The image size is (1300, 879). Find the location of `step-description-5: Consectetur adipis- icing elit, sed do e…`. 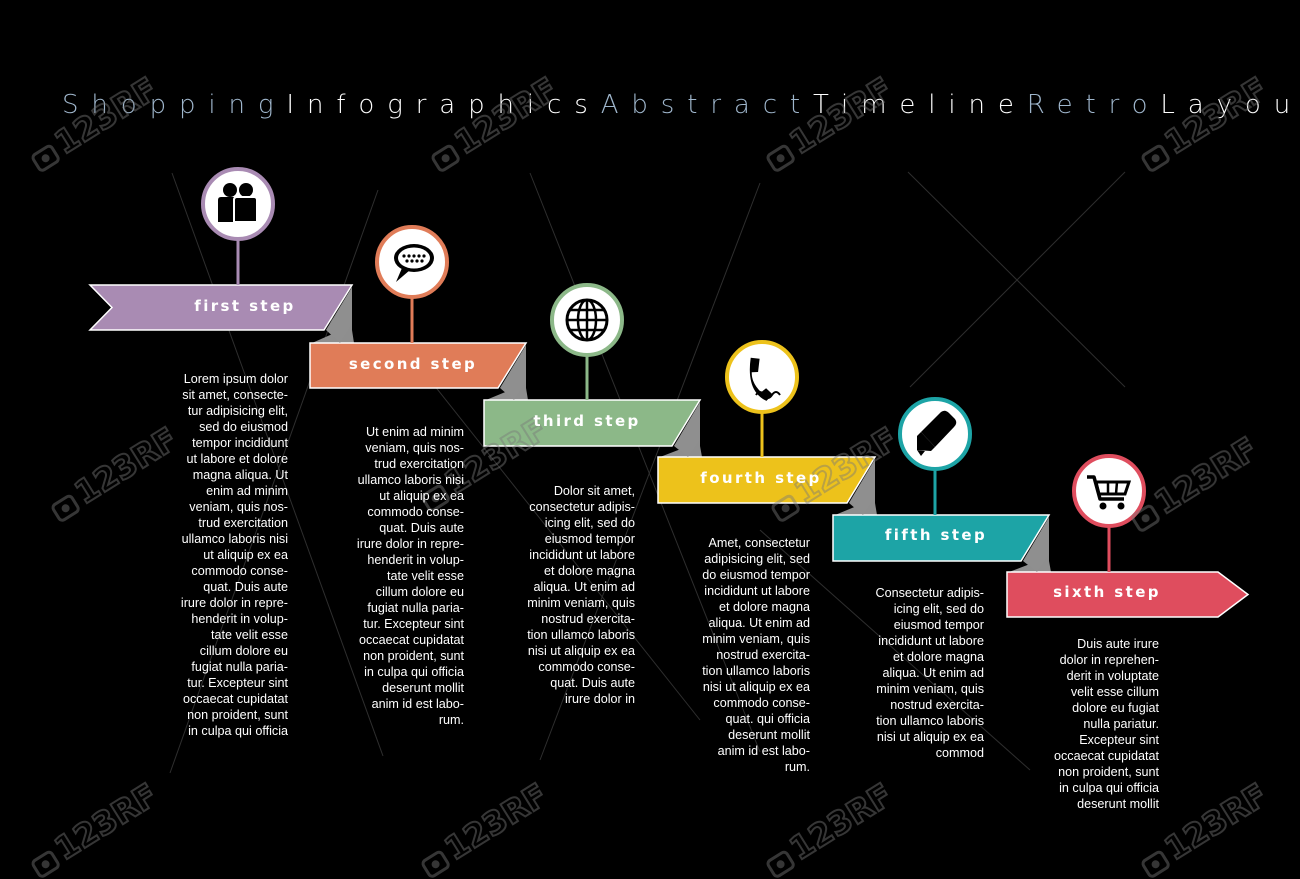

step-description-5: Consectetur adipis- icing elit, sed do e… is located at coordinates (930, 673).